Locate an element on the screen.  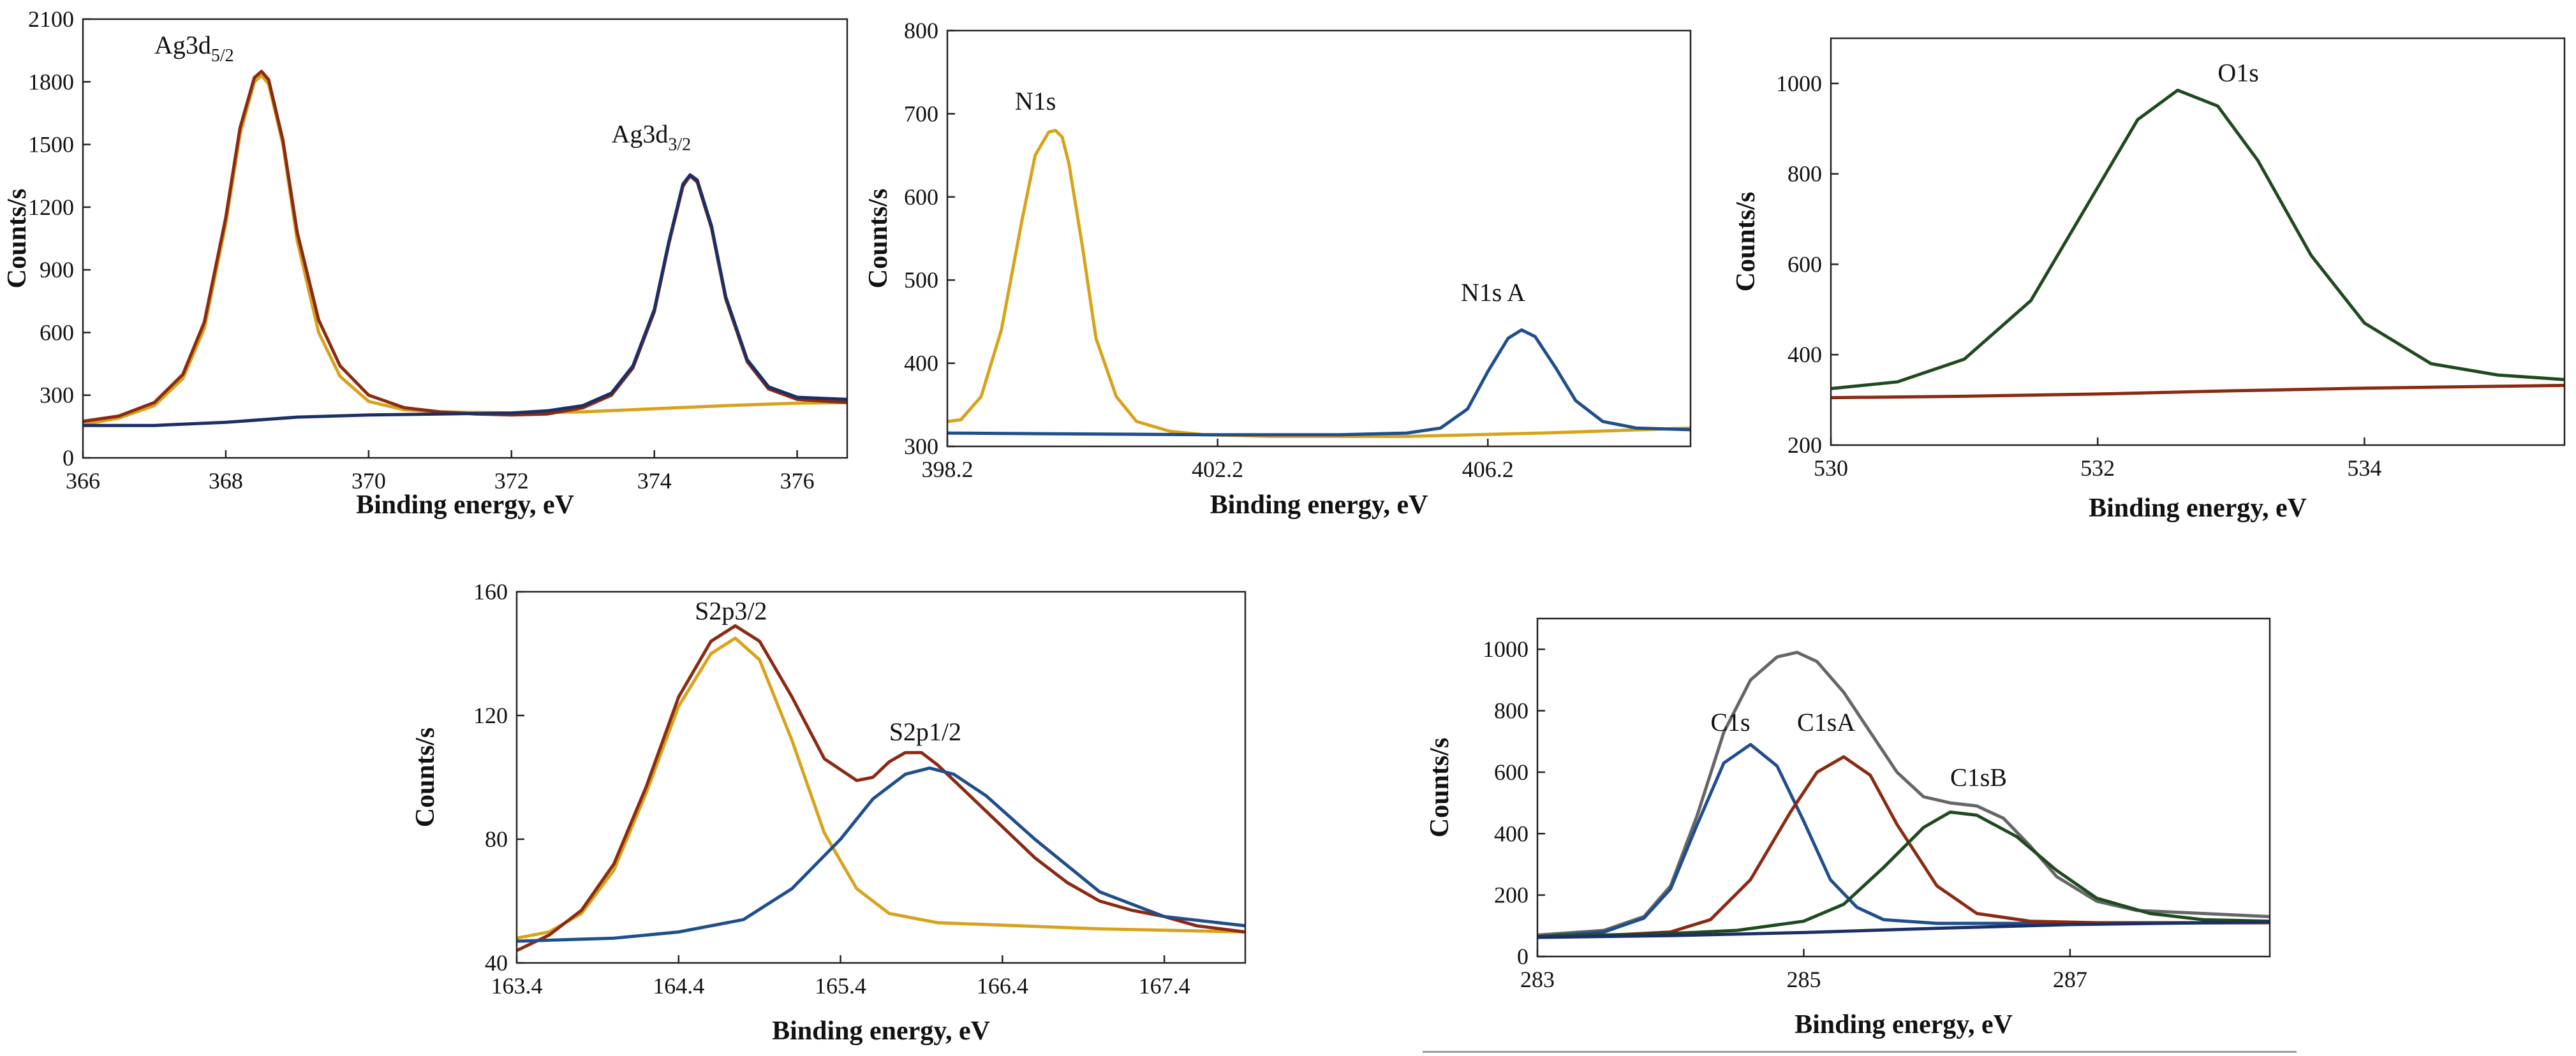
series-line-s2p3-2-fit is located at coordinates (881, 788).